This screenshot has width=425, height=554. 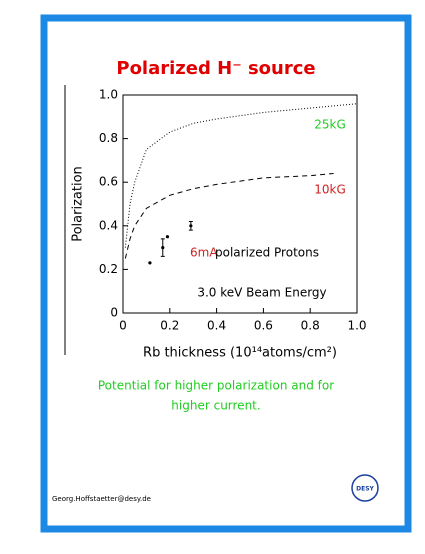 I want to click on footer: Georg.Hoffstaetter@desy.de, so click(x=101, y=499).